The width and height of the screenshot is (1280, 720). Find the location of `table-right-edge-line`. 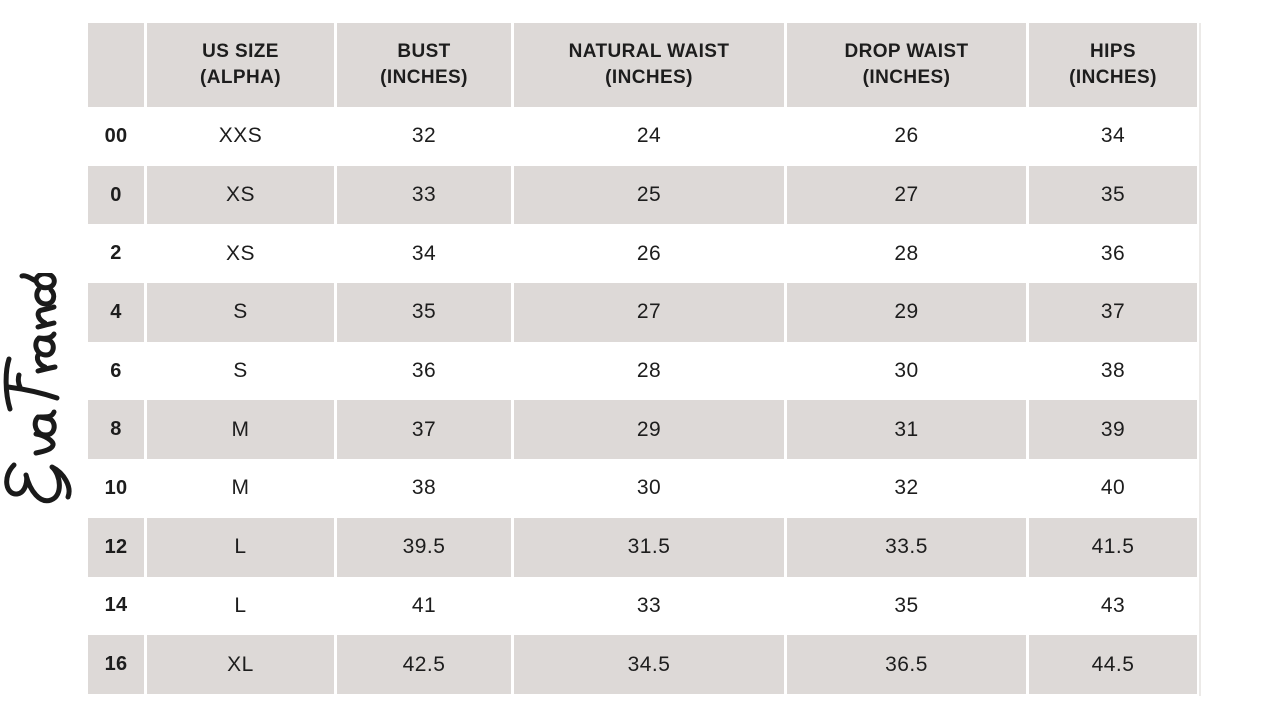

table-right-edge-line is located at coordinates (1200, 359).